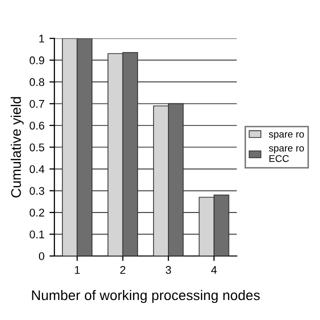 The image size is (320, 320). Describe the element at coordinates (37, 147) in the screenshot. I see `y-tick-label: 0.5` at that location.